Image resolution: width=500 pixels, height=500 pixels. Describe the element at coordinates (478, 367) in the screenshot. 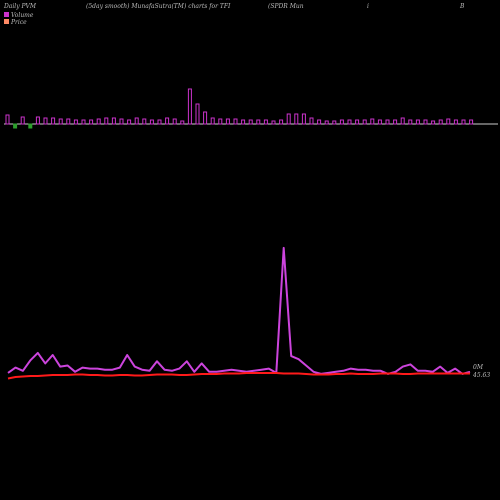

I see `price-label-upper: 0M` at that location.